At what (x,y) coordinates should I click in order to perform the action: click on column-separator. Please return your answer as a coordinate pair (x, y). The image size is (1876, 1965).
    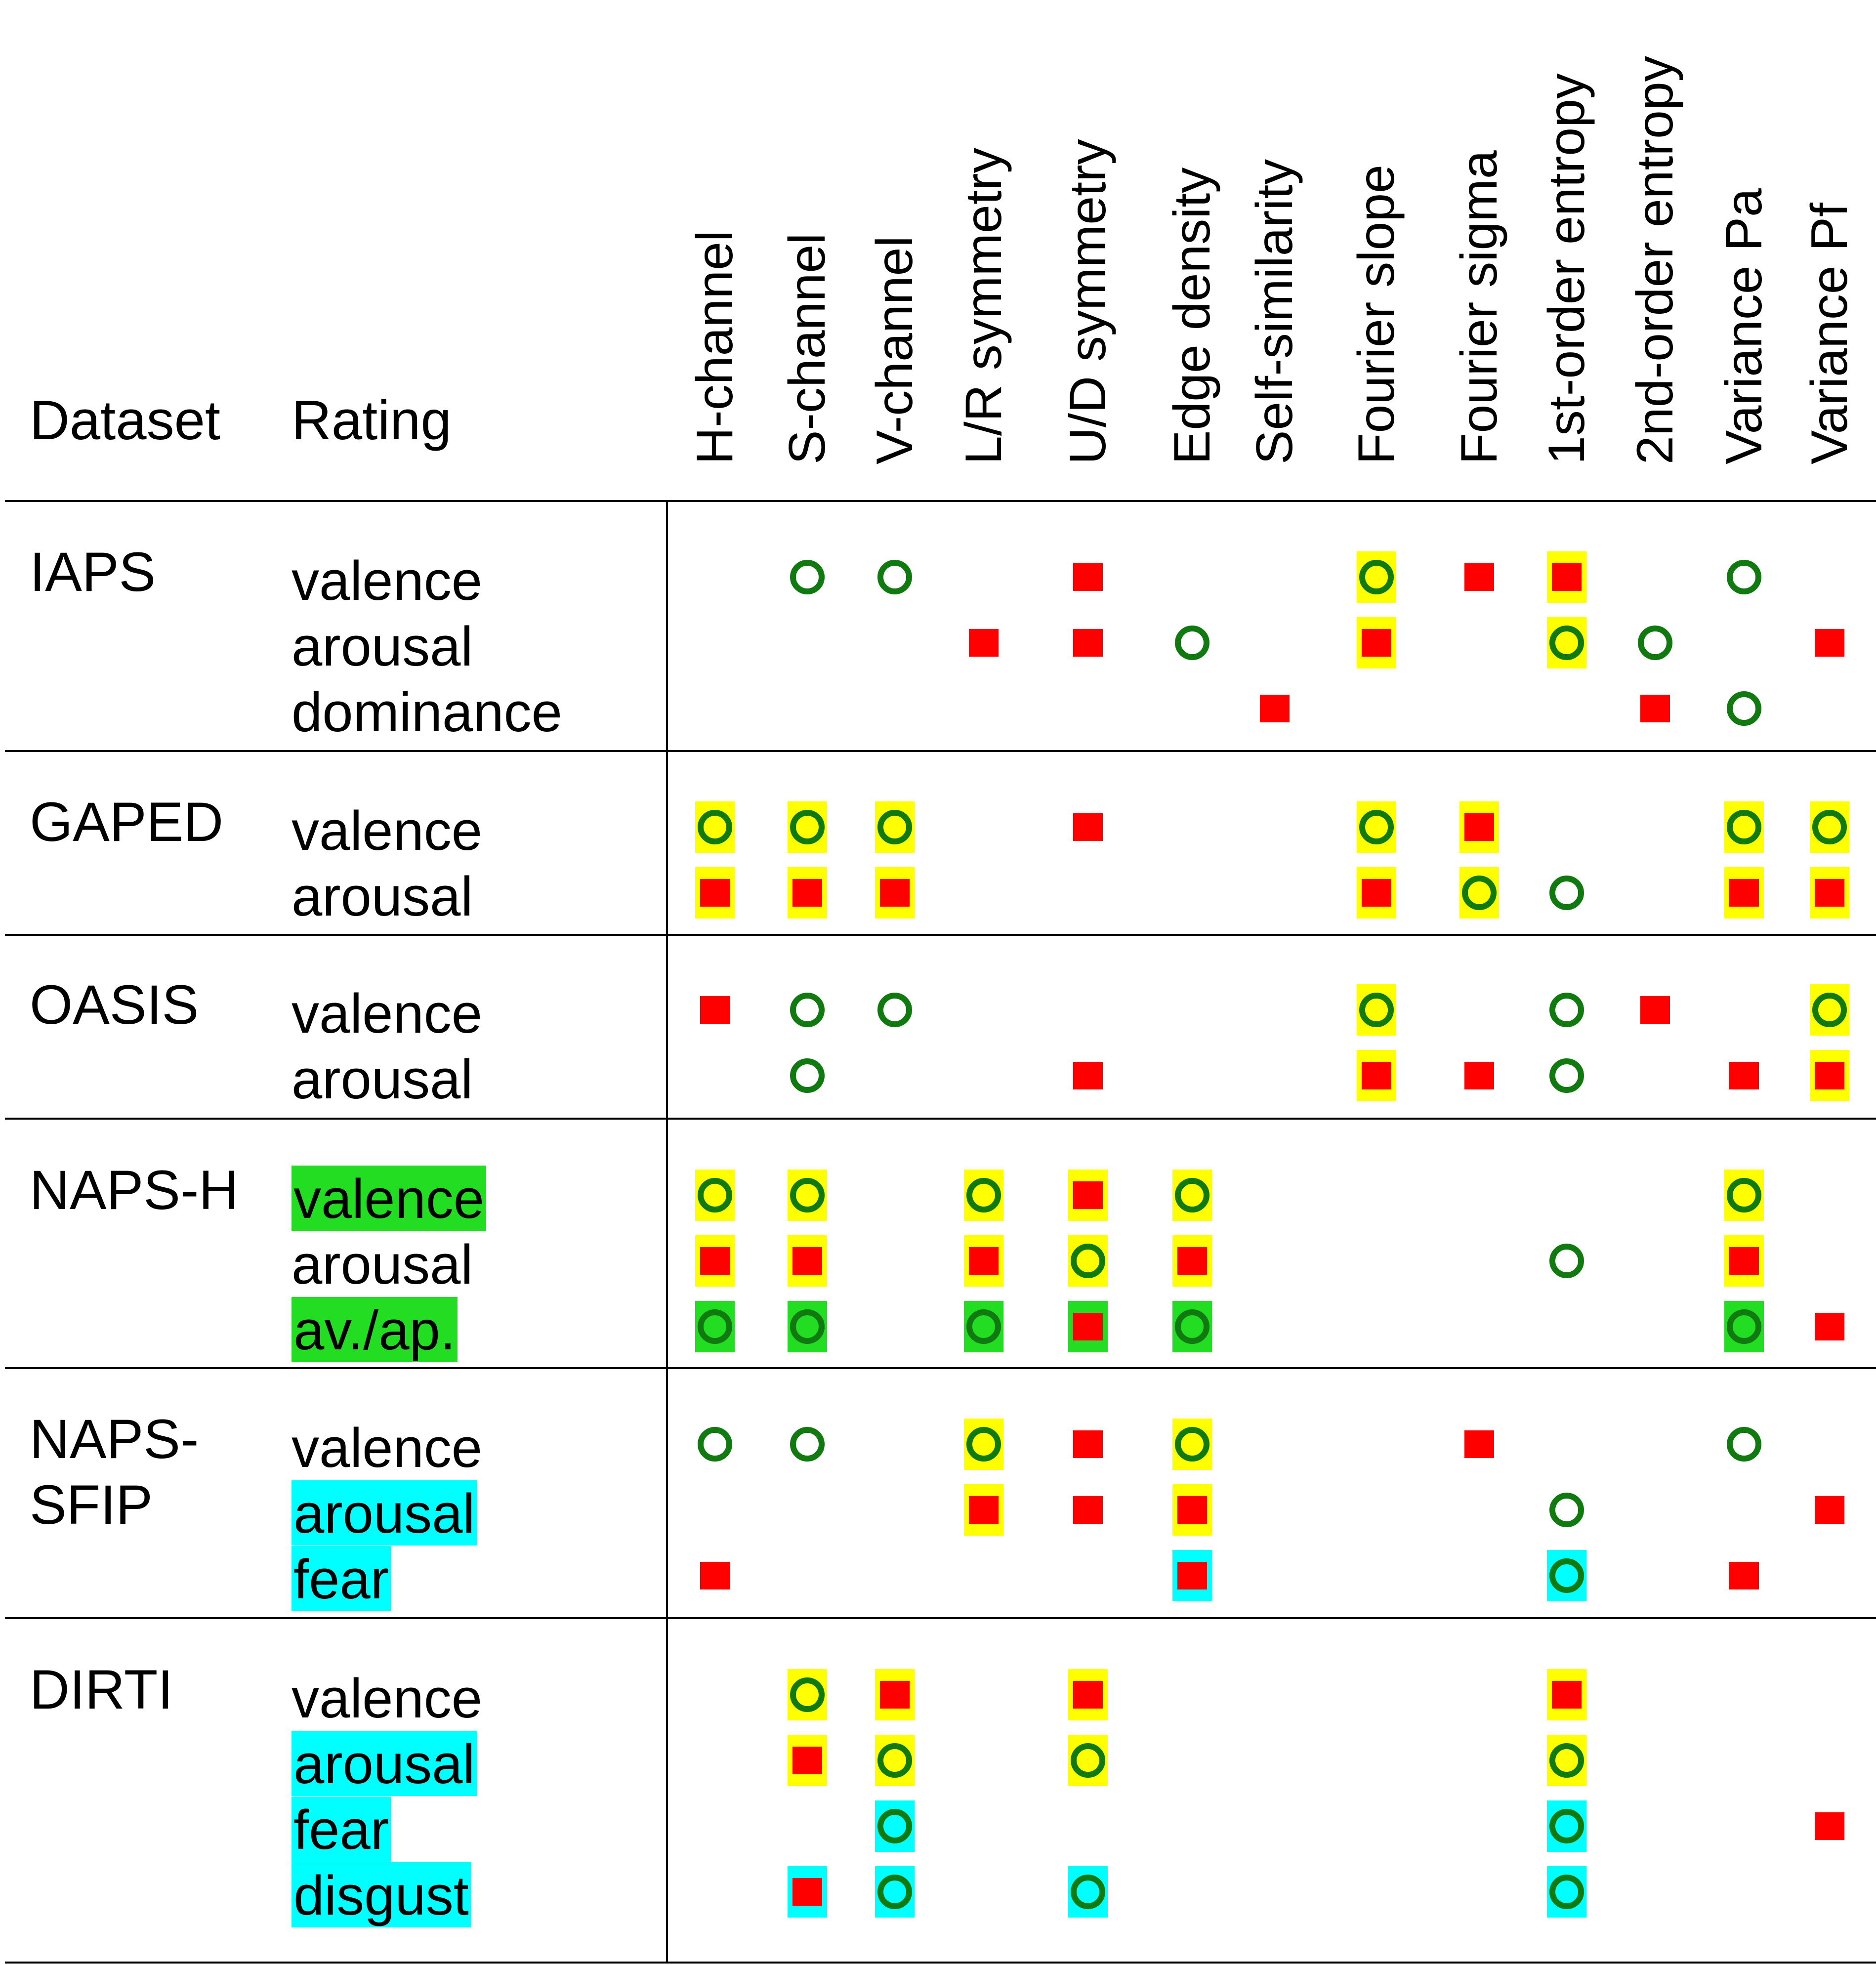
    Looking at the image, I should click on (667, 1231).